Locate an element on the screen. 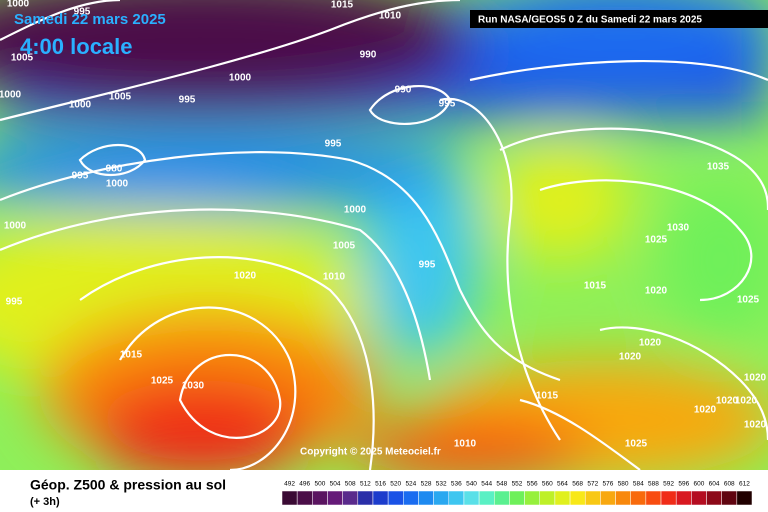 This screenshot has width=768, height=512. colorbar-label: 596 is located at coordinates (683, 484).